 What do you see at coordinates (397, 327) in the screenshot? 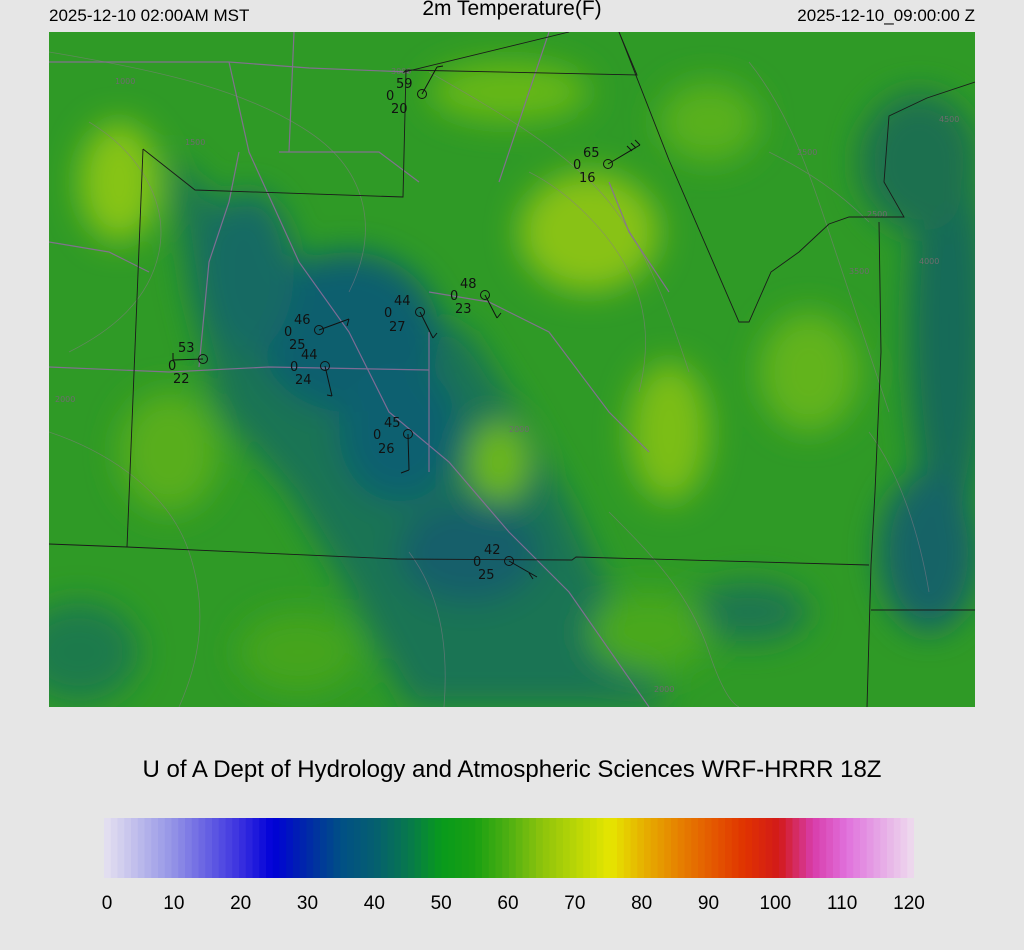
I see `station-dewpoint: 27` at bounding box center [397, 327].